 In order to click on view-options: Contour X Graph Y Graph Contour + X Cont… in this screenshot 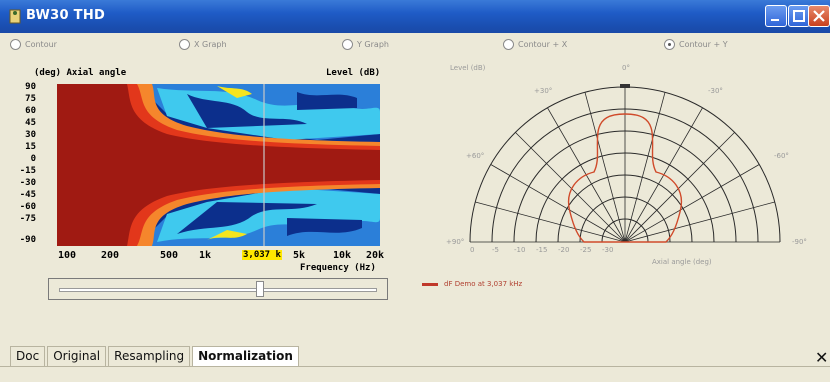, I will do `click(415, 44)`.